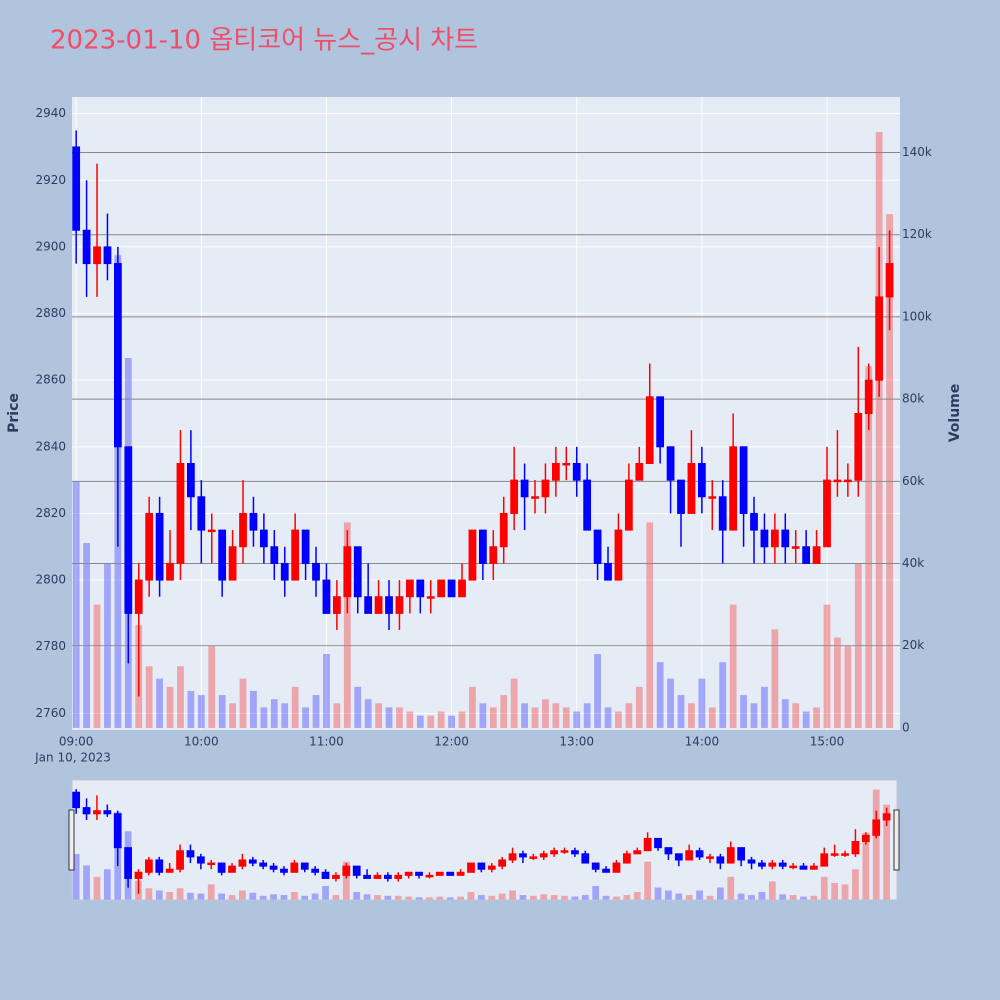 The width and height of the screenshot is (1000, 1000). What do you see at coordinates (917, 152) in the screenshot?
I see `y2-tick-label: 140k` at bounding box center [917, 152].